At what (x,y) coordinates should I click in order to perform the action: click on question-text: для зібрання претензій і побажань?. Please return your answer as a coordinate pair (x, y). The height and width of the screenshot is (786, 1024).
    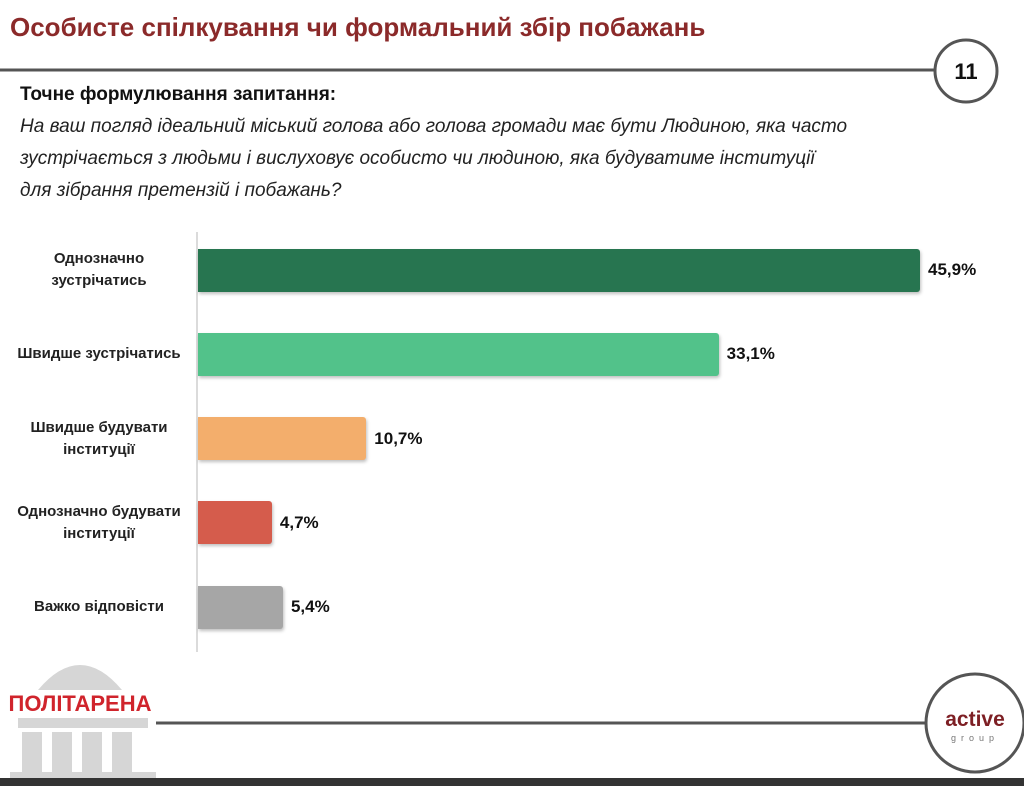
    Looking at the image, I should click on (181, 190).